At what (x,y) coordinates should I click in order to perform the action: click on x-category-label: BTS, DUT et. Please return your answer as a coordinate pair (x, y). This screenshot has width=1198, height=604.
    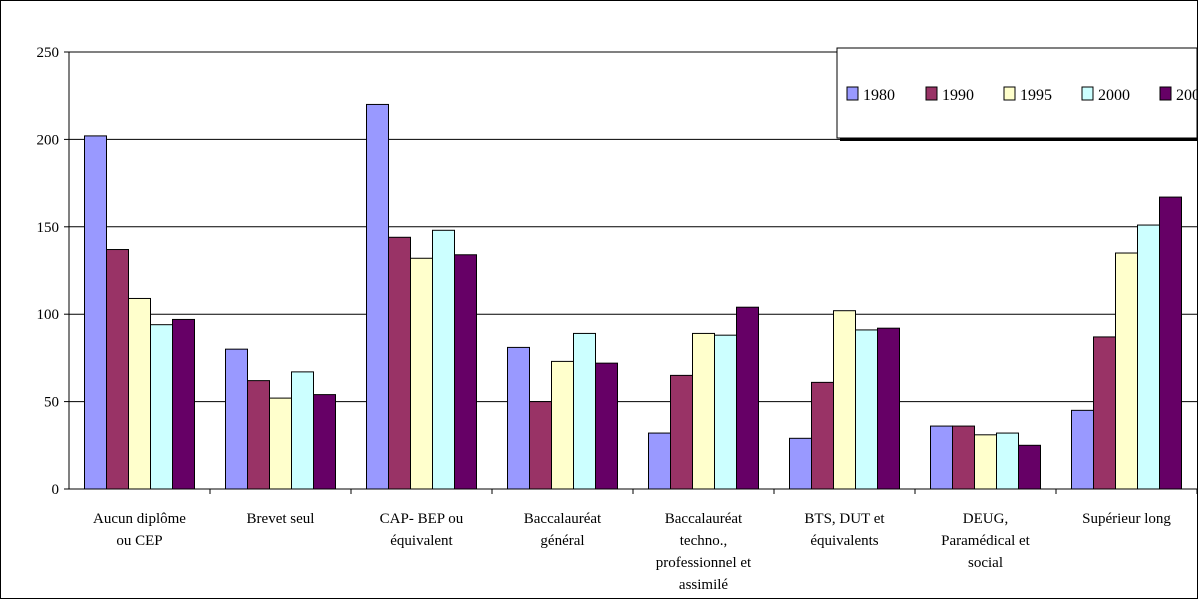
    Looking at the image, I should click on (844, 519).